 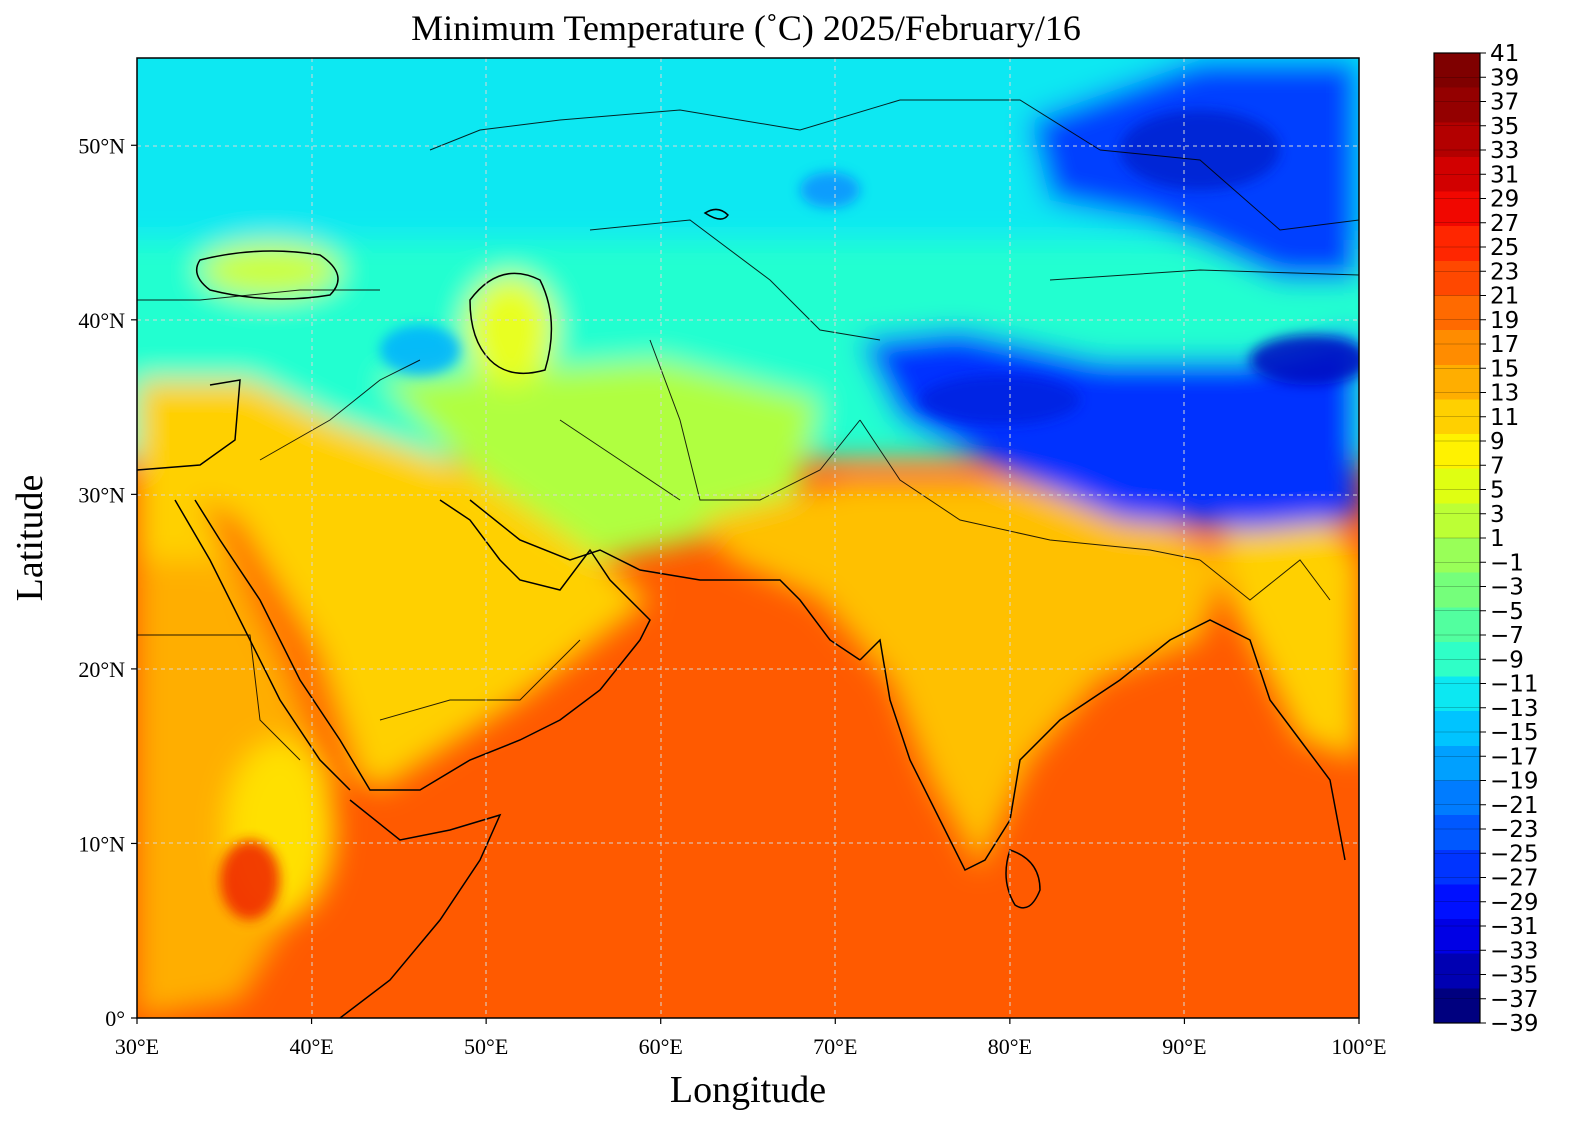 I want to click on colorbar-tick-label: 9, so click(x=1497, y=442).